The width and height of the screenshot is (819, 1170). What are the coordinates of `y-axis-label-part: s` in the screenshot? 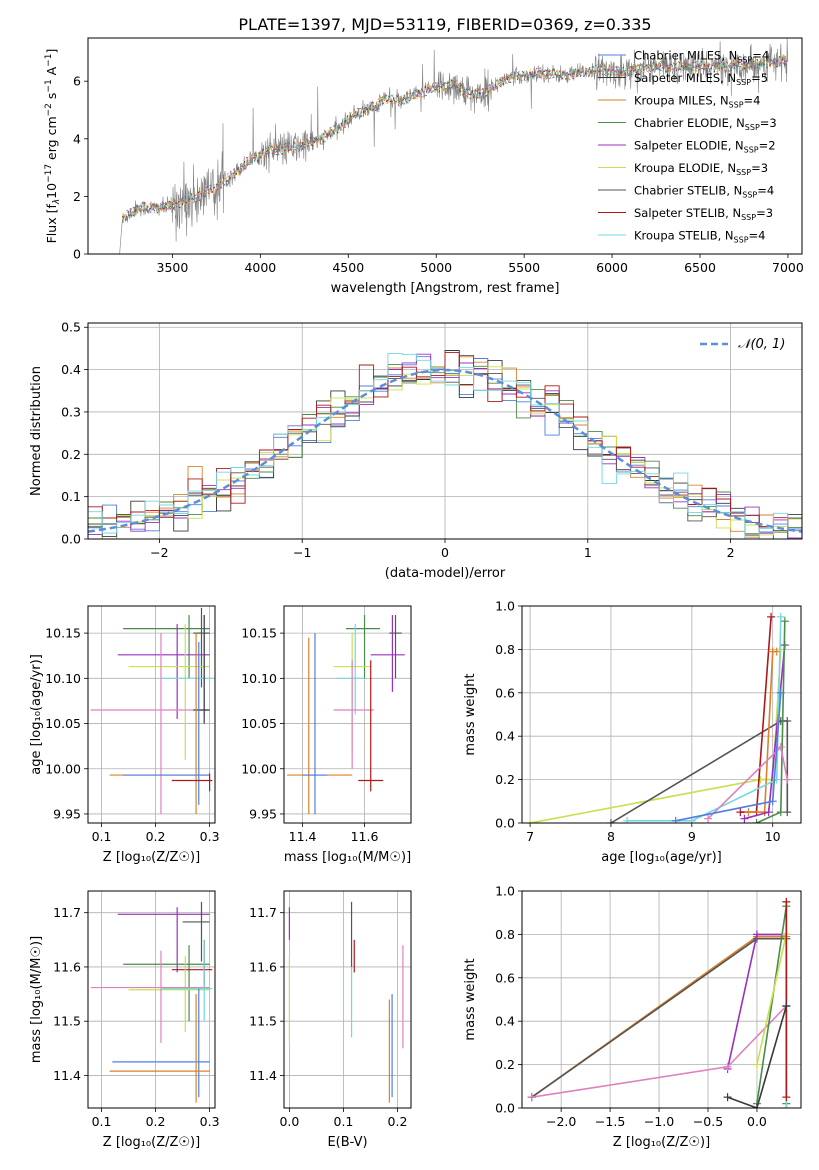 It's located at (51, 98).